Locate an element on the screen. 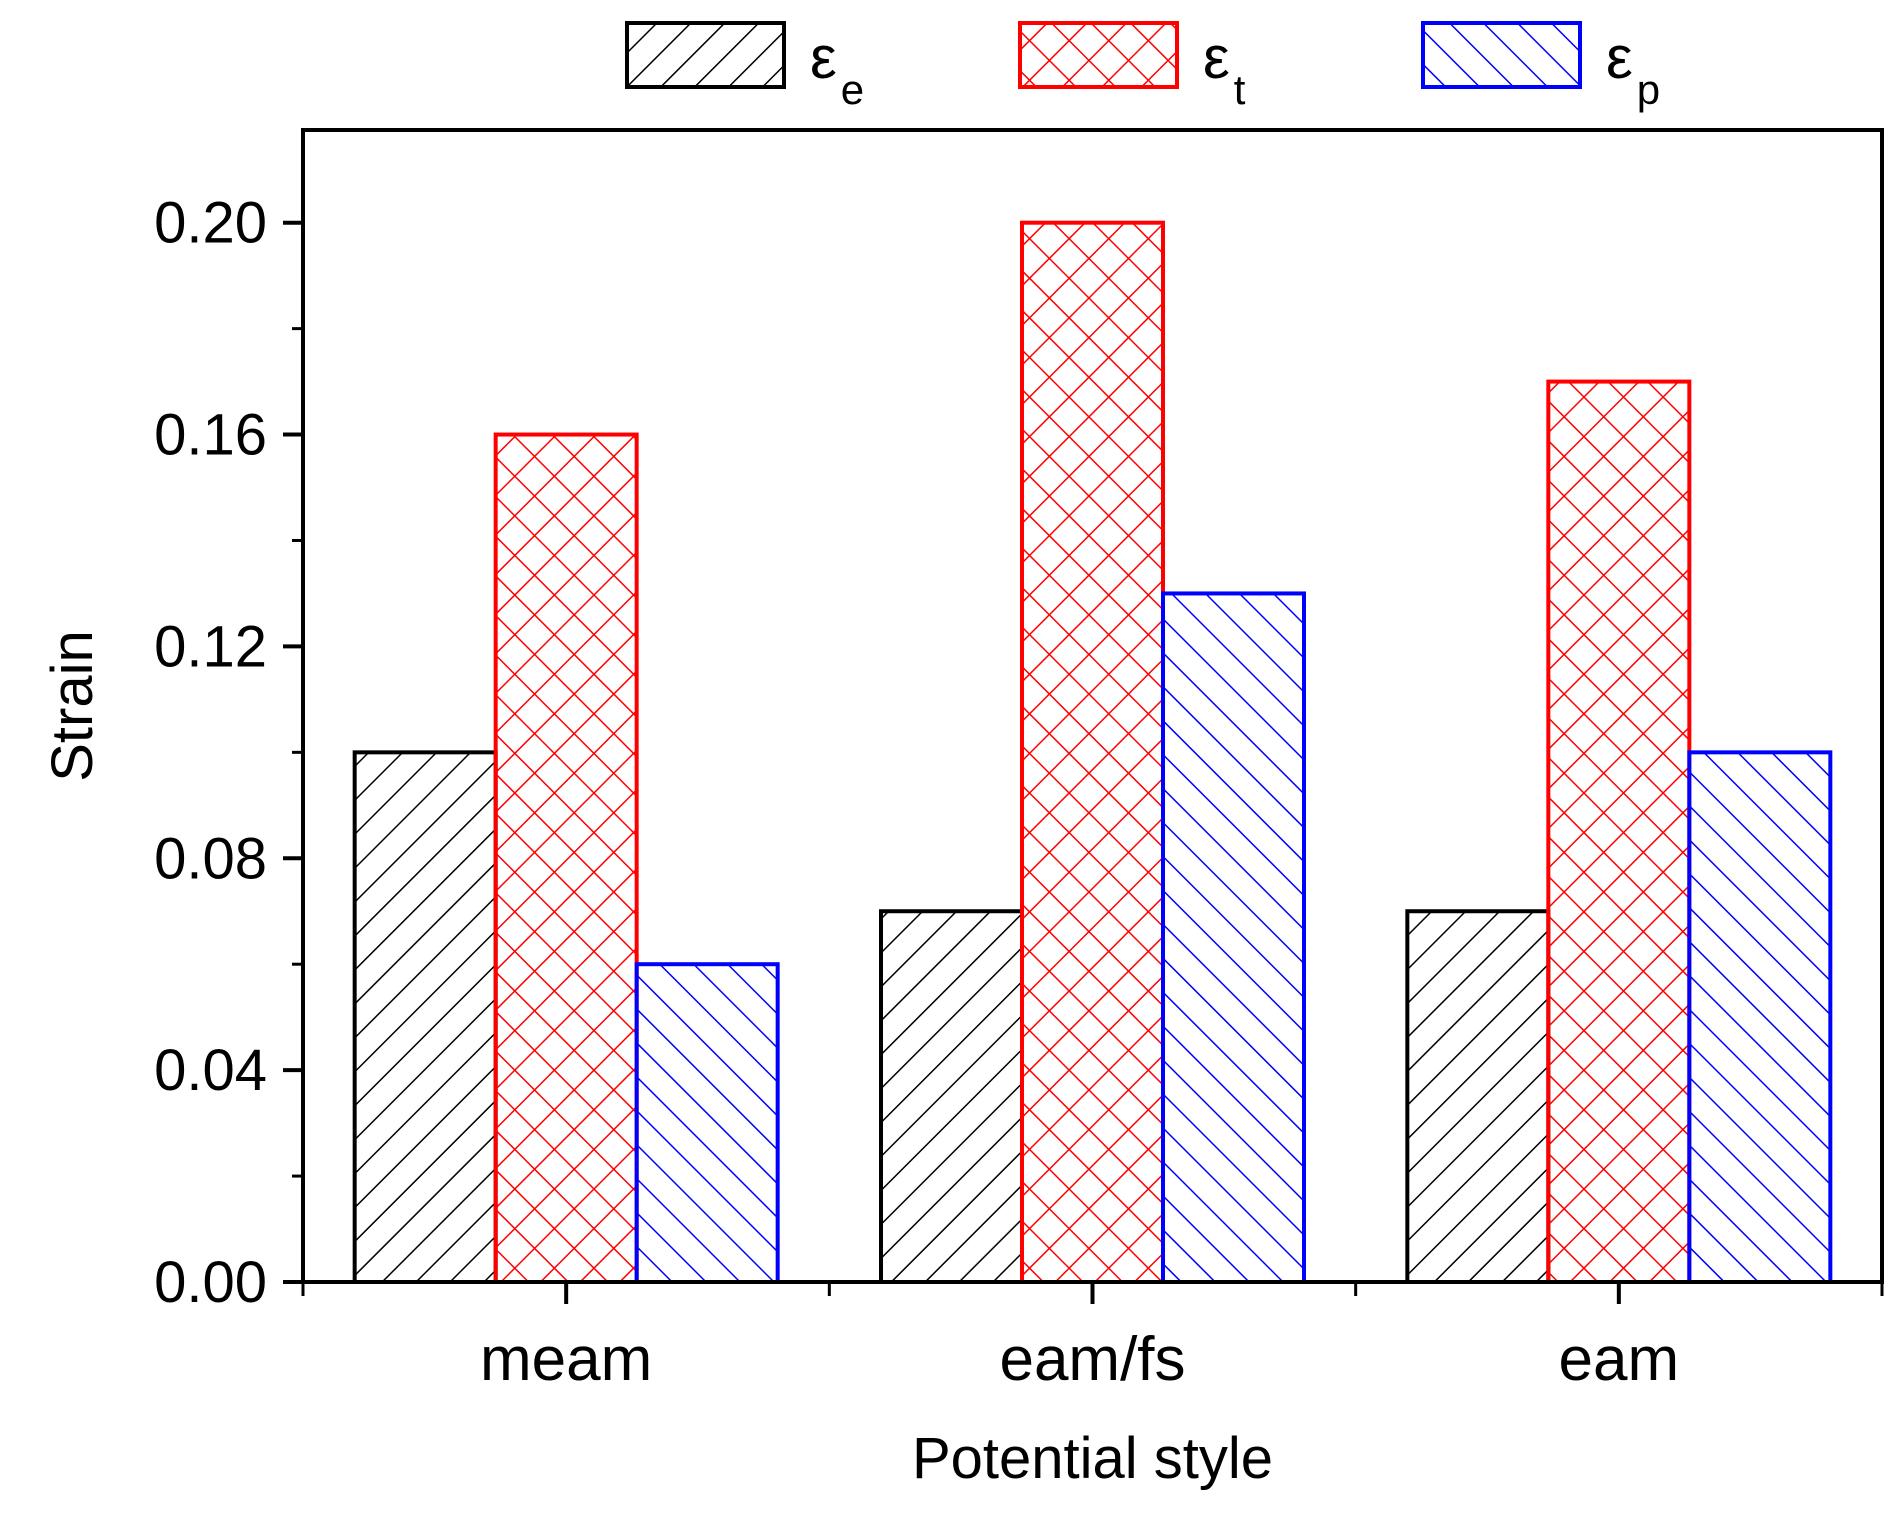  y-tick-label: 0.00 is located at coordinates (210, 1282).